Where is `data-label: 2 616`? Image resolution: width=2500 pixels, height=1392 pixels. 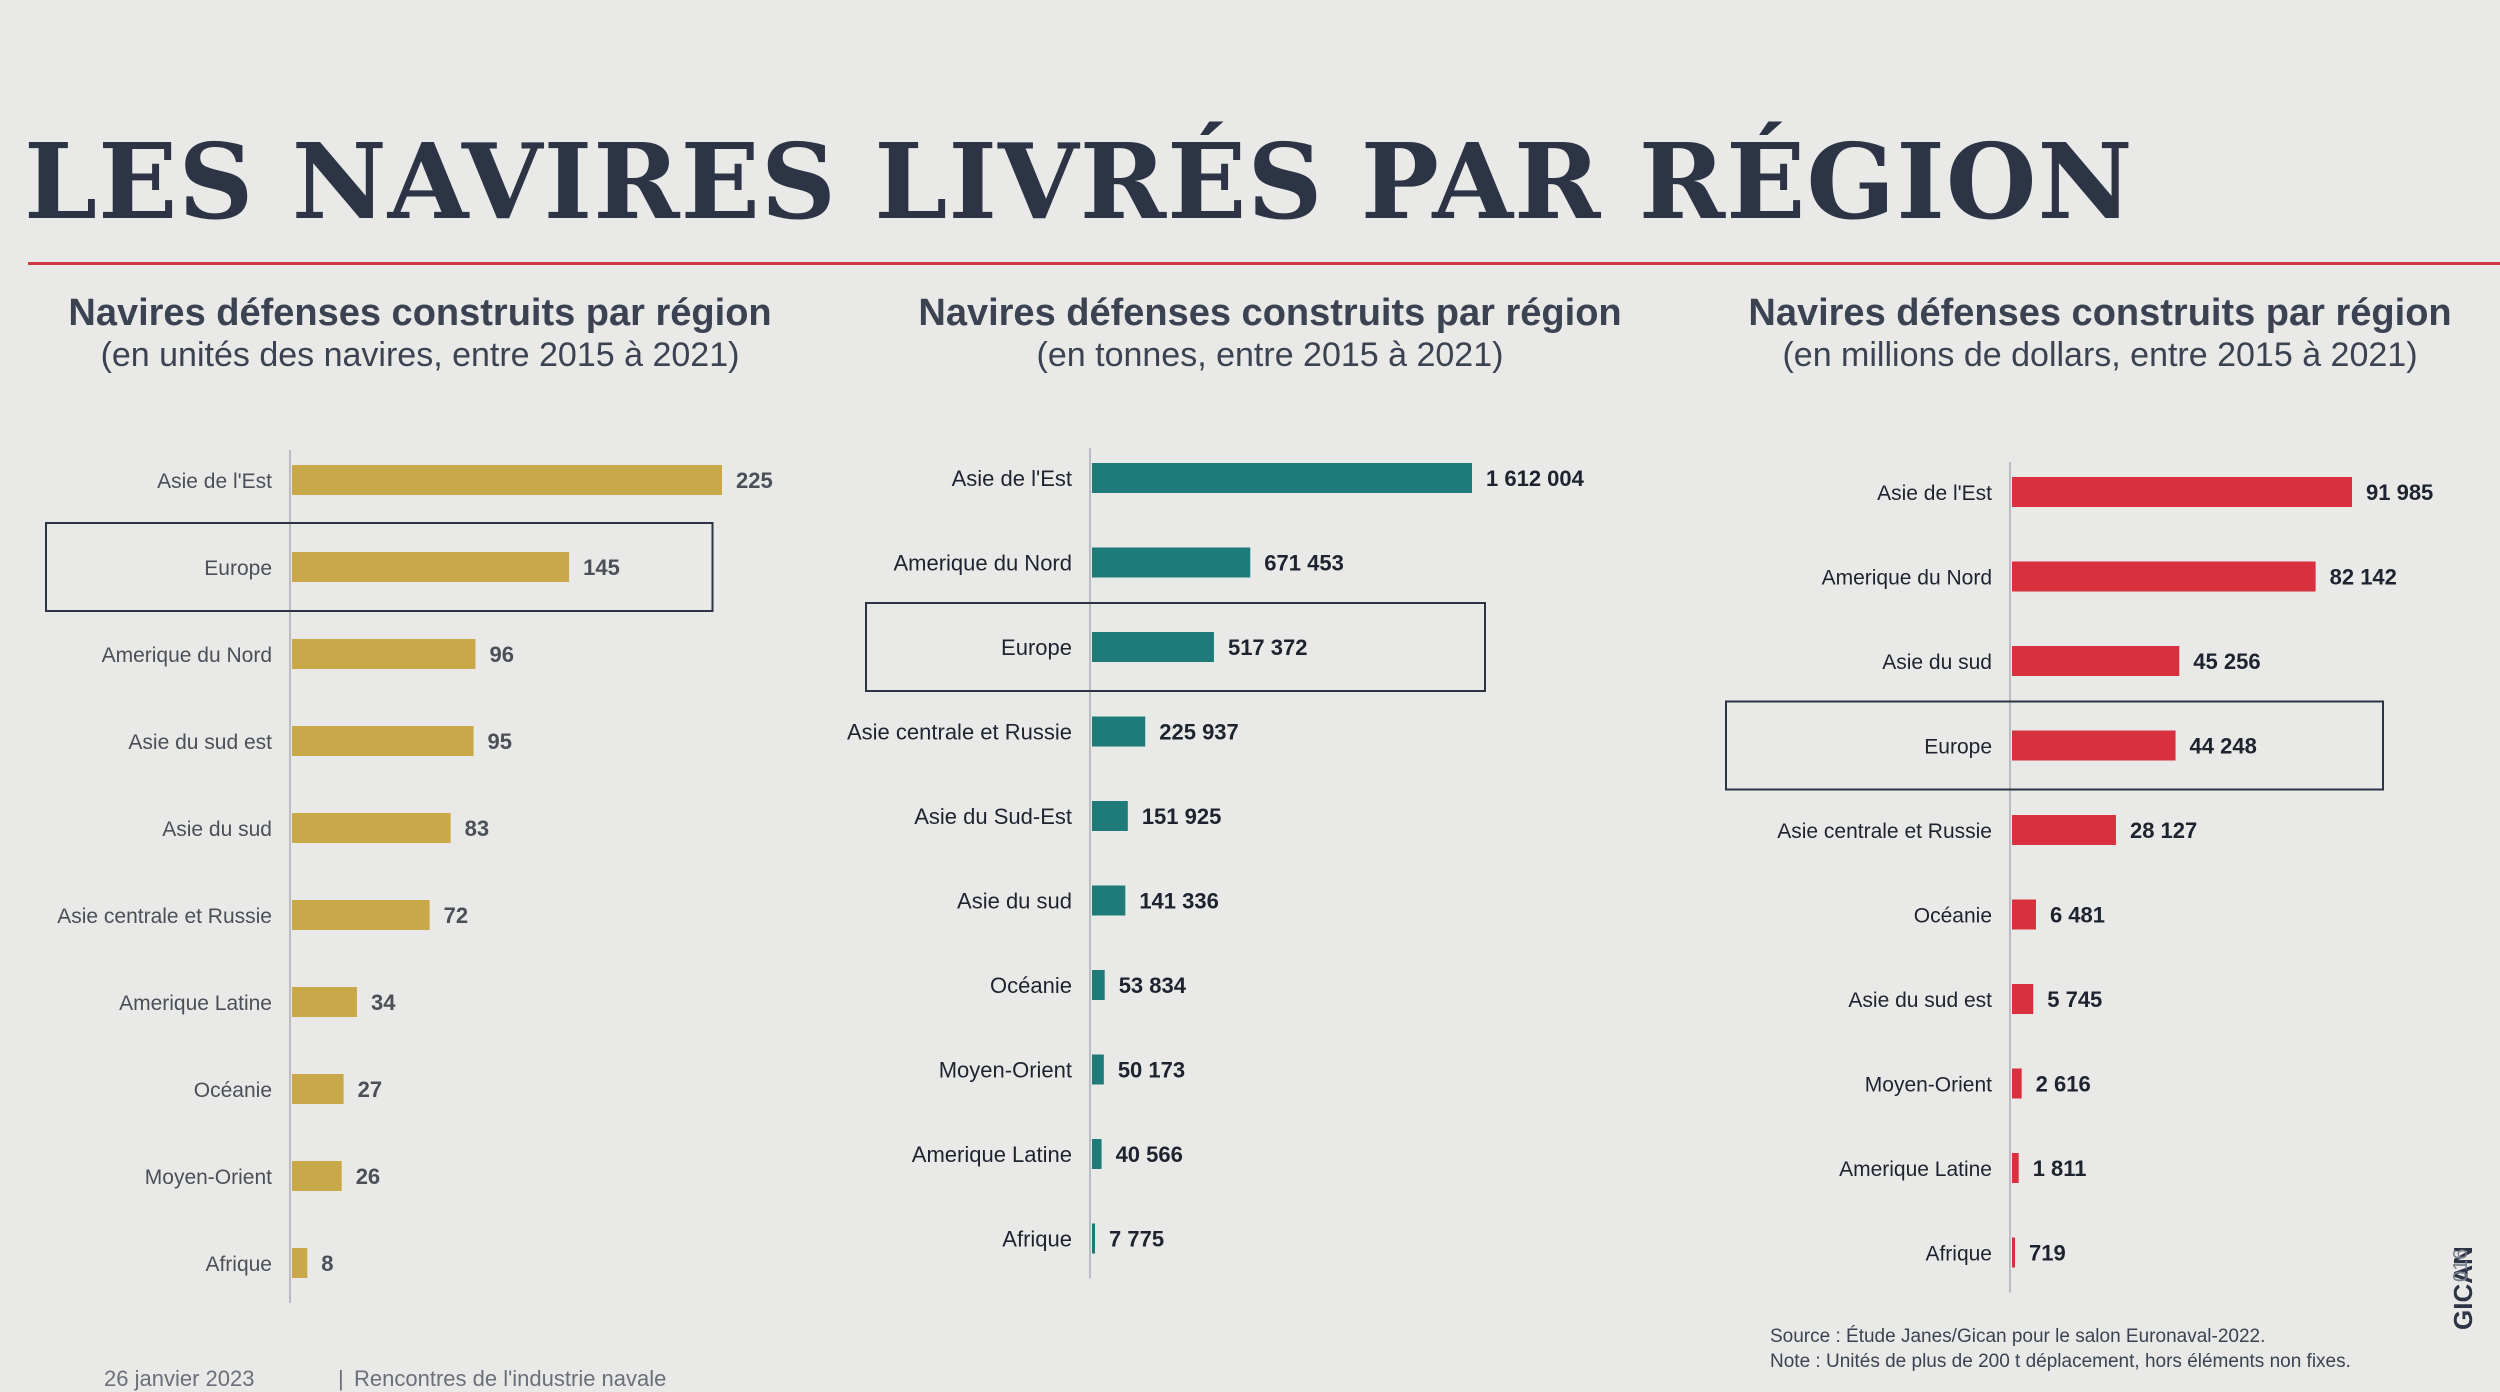 data-label: 2 616 is located at coordinates (2063, 1084).